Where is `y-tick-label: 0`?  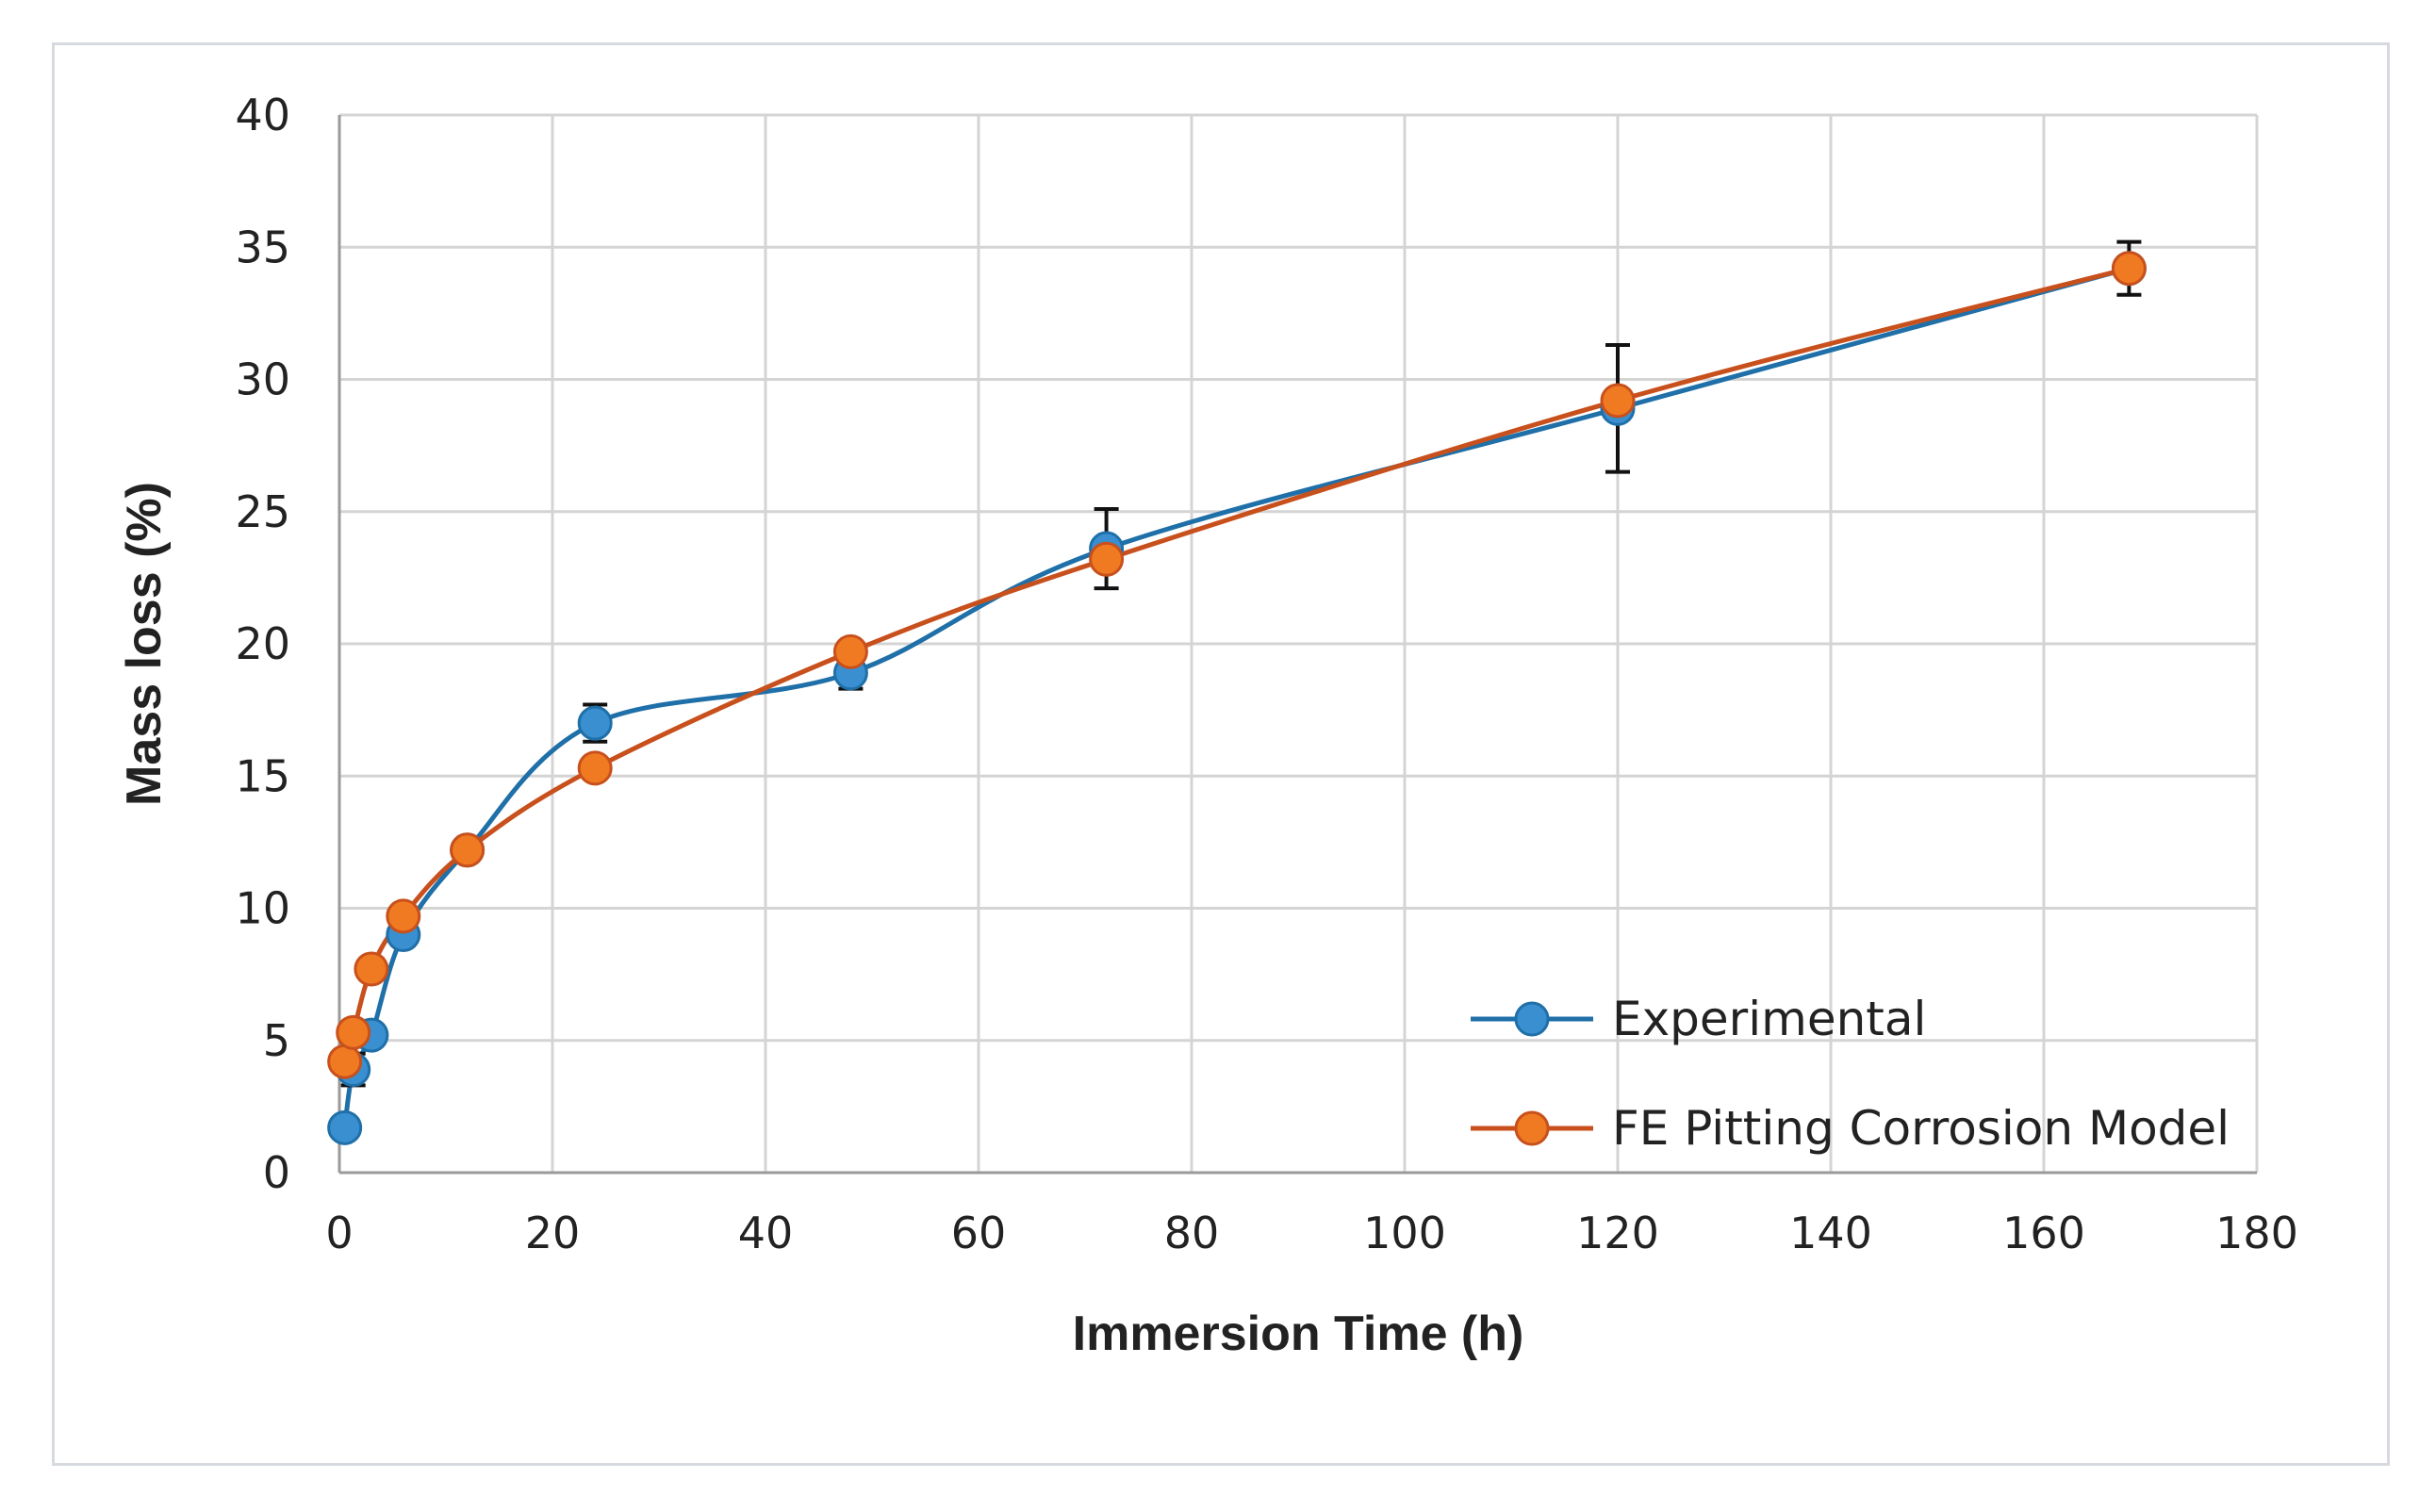
y-tick-label: 0 is located at coordinates (277, 1172).